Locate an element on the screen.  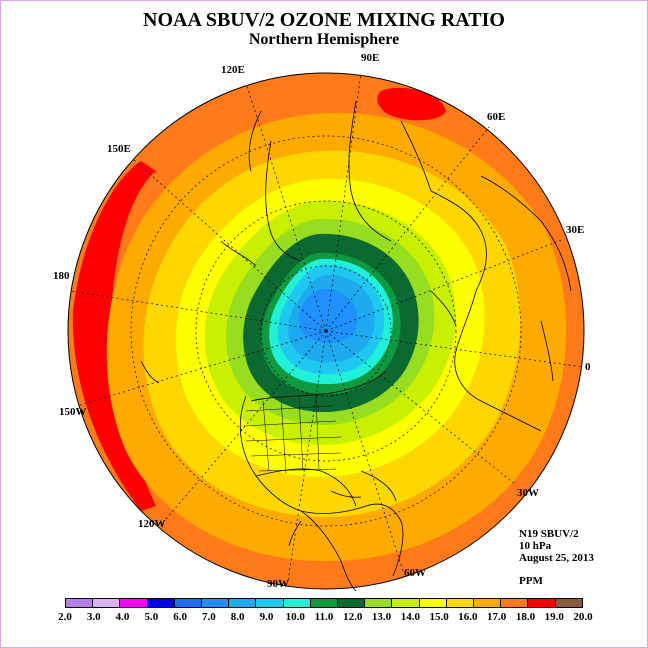
lon-label-150e: 150E is located at coordinates (119, 149).